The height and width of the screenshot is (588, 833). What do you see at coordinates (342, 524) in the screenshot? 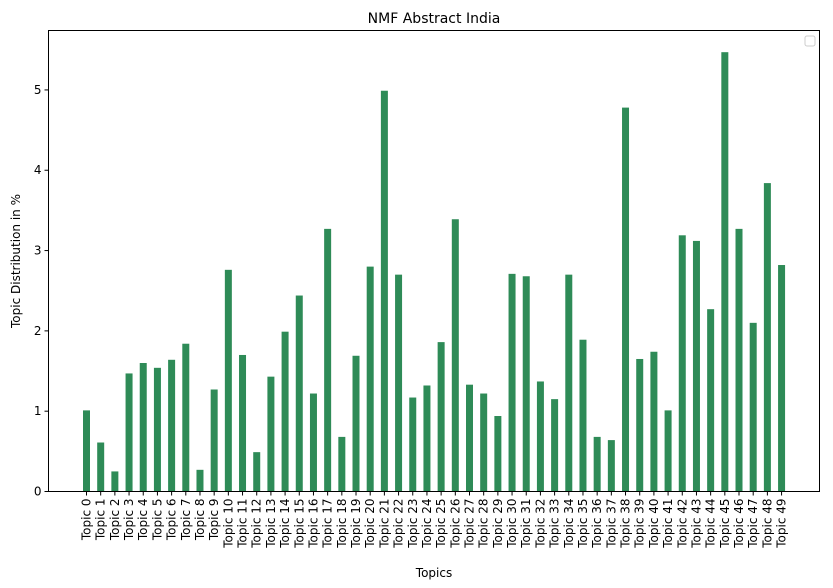
I see `x-tick-label: Topic 18` at bounding box center [342, 524].